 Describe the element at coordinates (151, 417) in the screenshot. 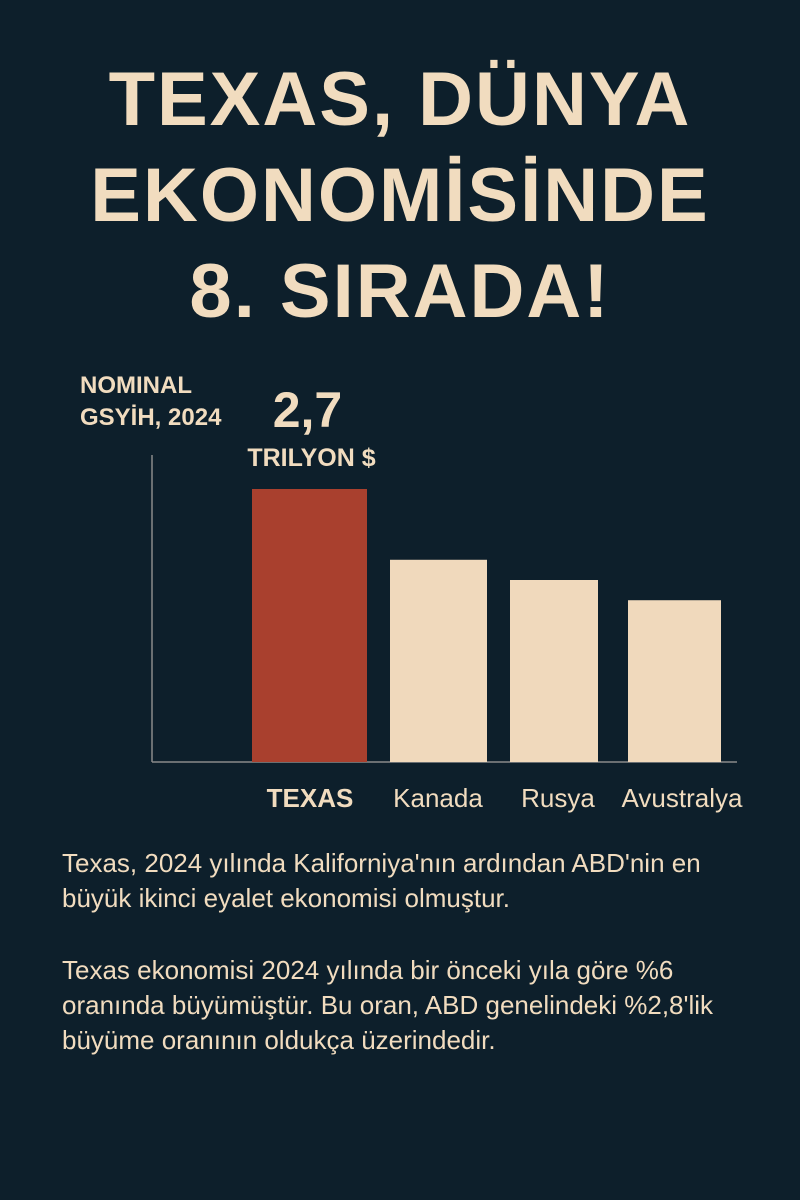

I see `y-axis-label-line-2: GSYİH, 2024` at that location.